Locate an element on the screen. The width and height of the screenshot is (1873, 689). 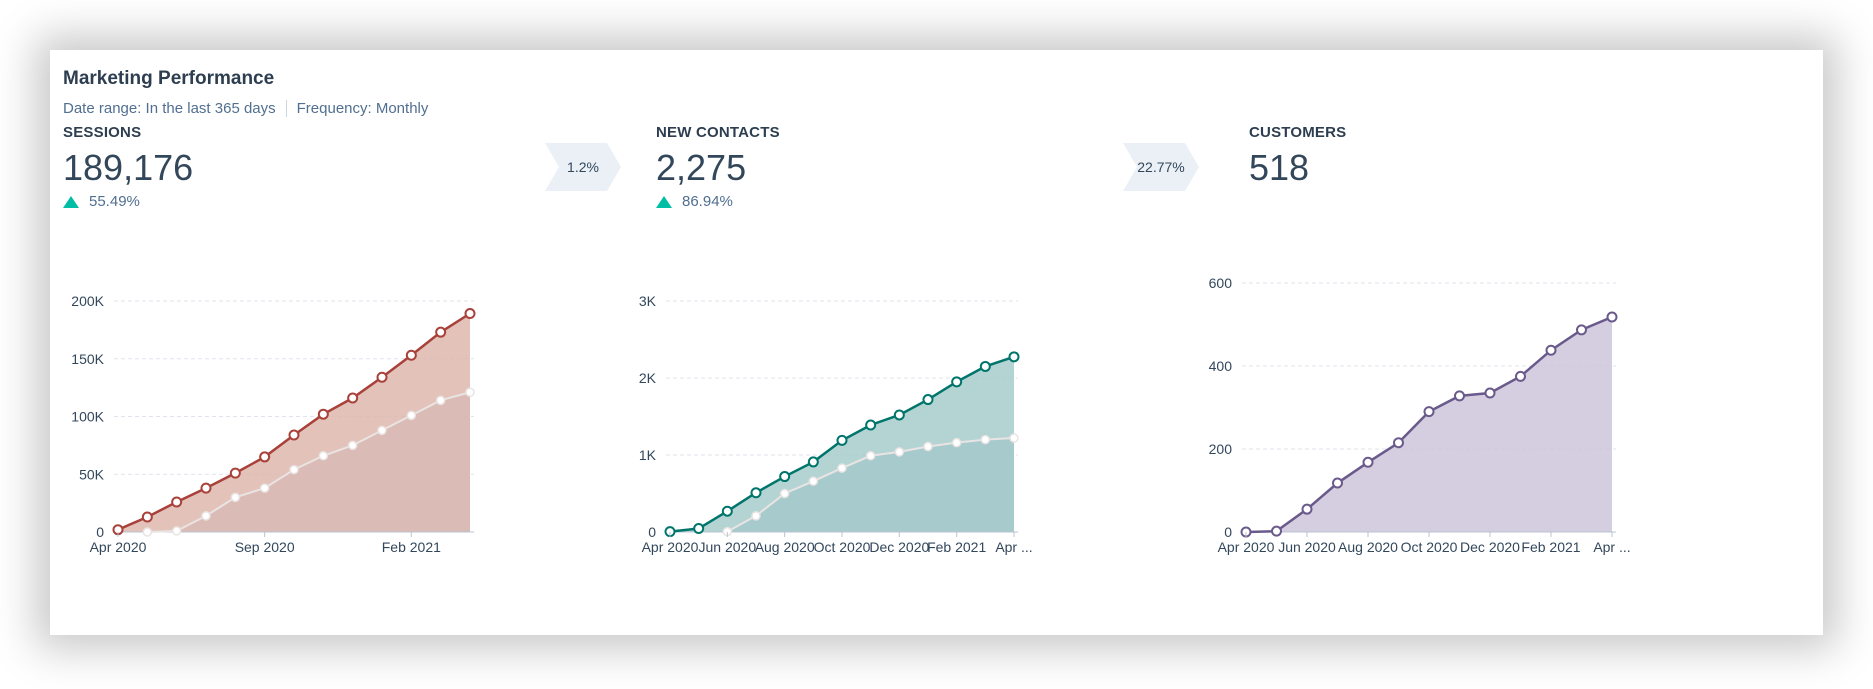
x-tick-label: Feb 2021 is located at coordinates (411, 547).